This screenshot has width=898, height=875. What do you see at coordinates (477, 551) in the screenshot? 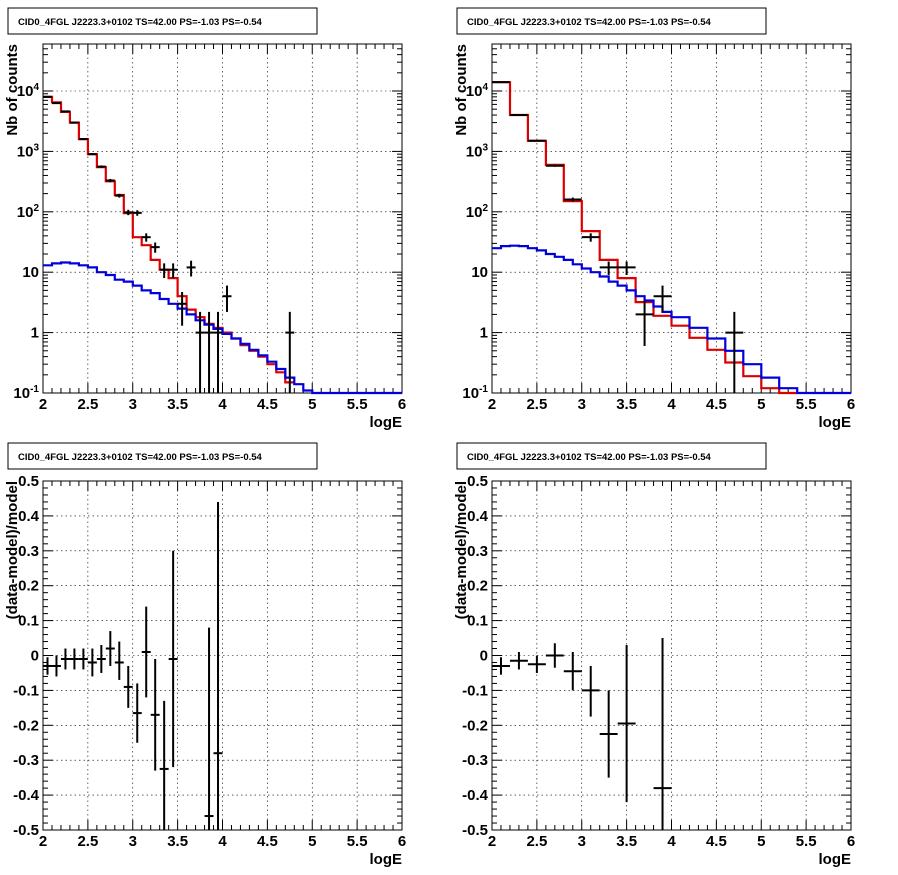
I see `y-tick-label: 0.3` at bounding box center [477, 551].